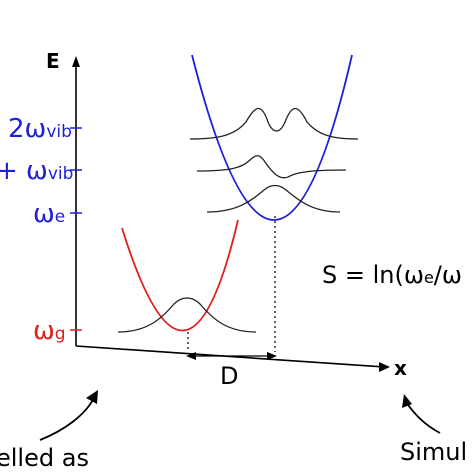 The height and width of the screenshot is (474, 474). Describe the element at coordinates (44, 458) in the screenshot. I see `caption-left: elled as` at that location.